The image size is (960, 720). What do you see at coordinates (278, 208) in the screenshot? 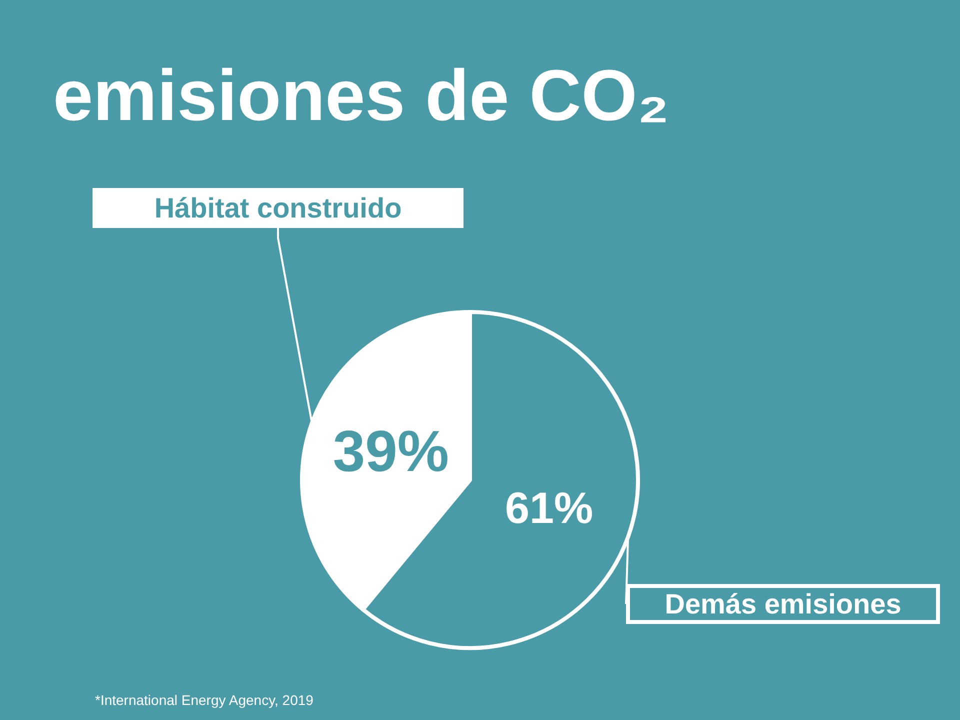
I see `slice-label: Hábitat construido` at bounding box center [278, 208].